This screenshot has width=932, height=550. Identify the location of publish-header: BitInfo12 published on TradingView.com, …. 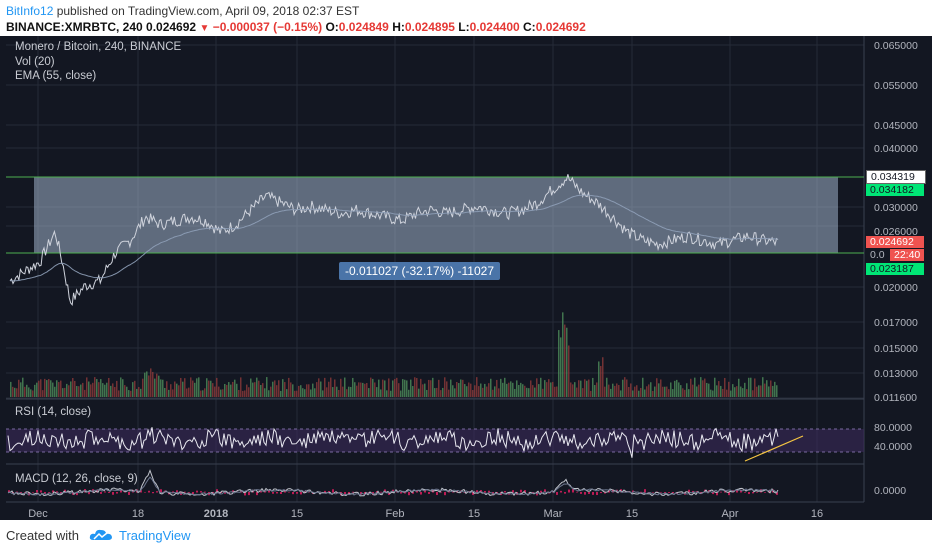
(466, 18).